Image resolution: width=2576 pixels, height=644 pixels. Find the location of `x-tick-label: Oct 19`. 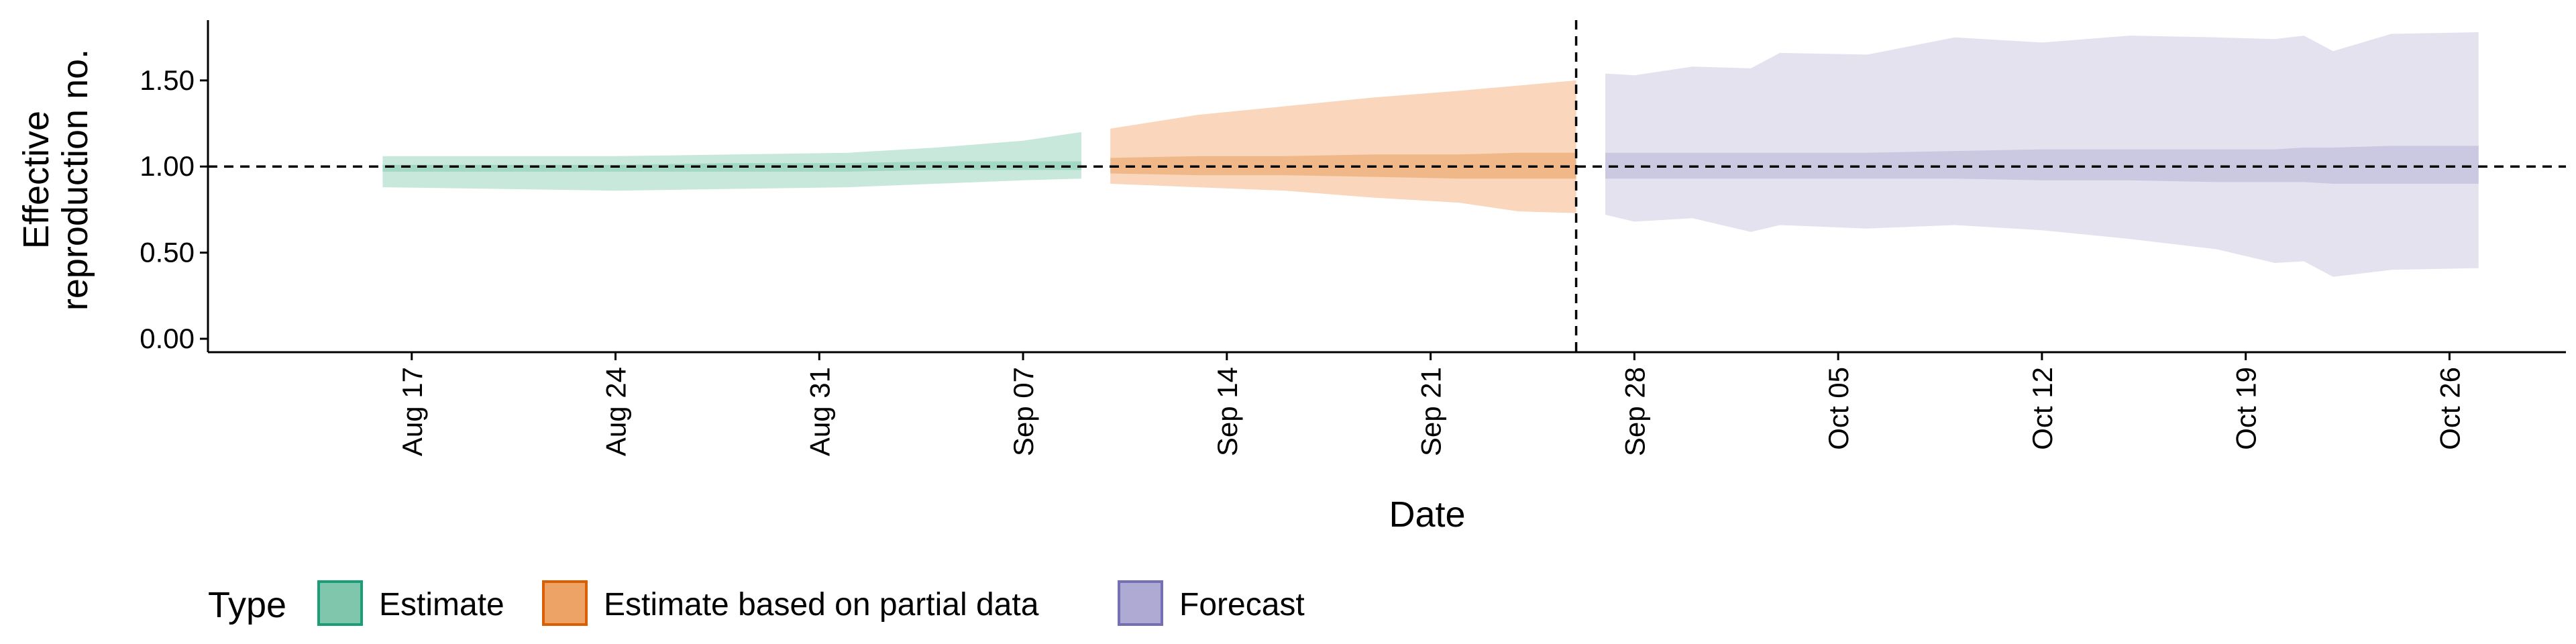

x-tick-label: Oct 19 is located at coordinates (2246, 408).